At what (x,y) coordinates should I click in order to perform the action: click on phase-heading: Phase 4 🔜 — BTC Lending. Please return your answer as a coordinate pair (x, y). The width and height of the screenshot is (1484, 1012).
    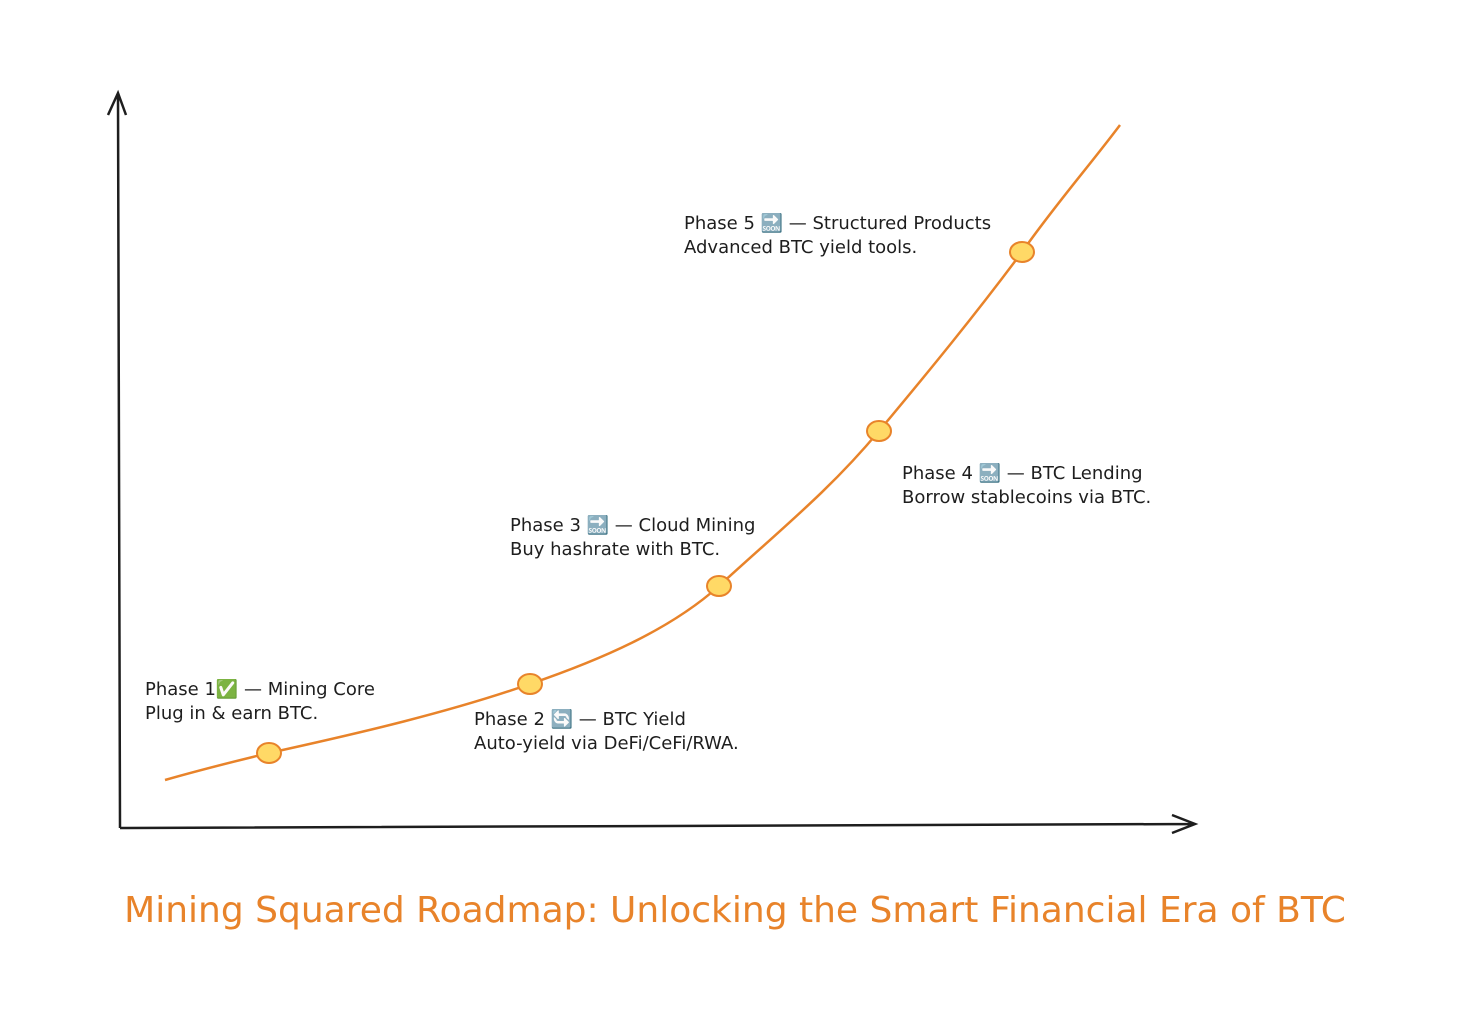
    Looking at the image, I should click on (1022, 473).